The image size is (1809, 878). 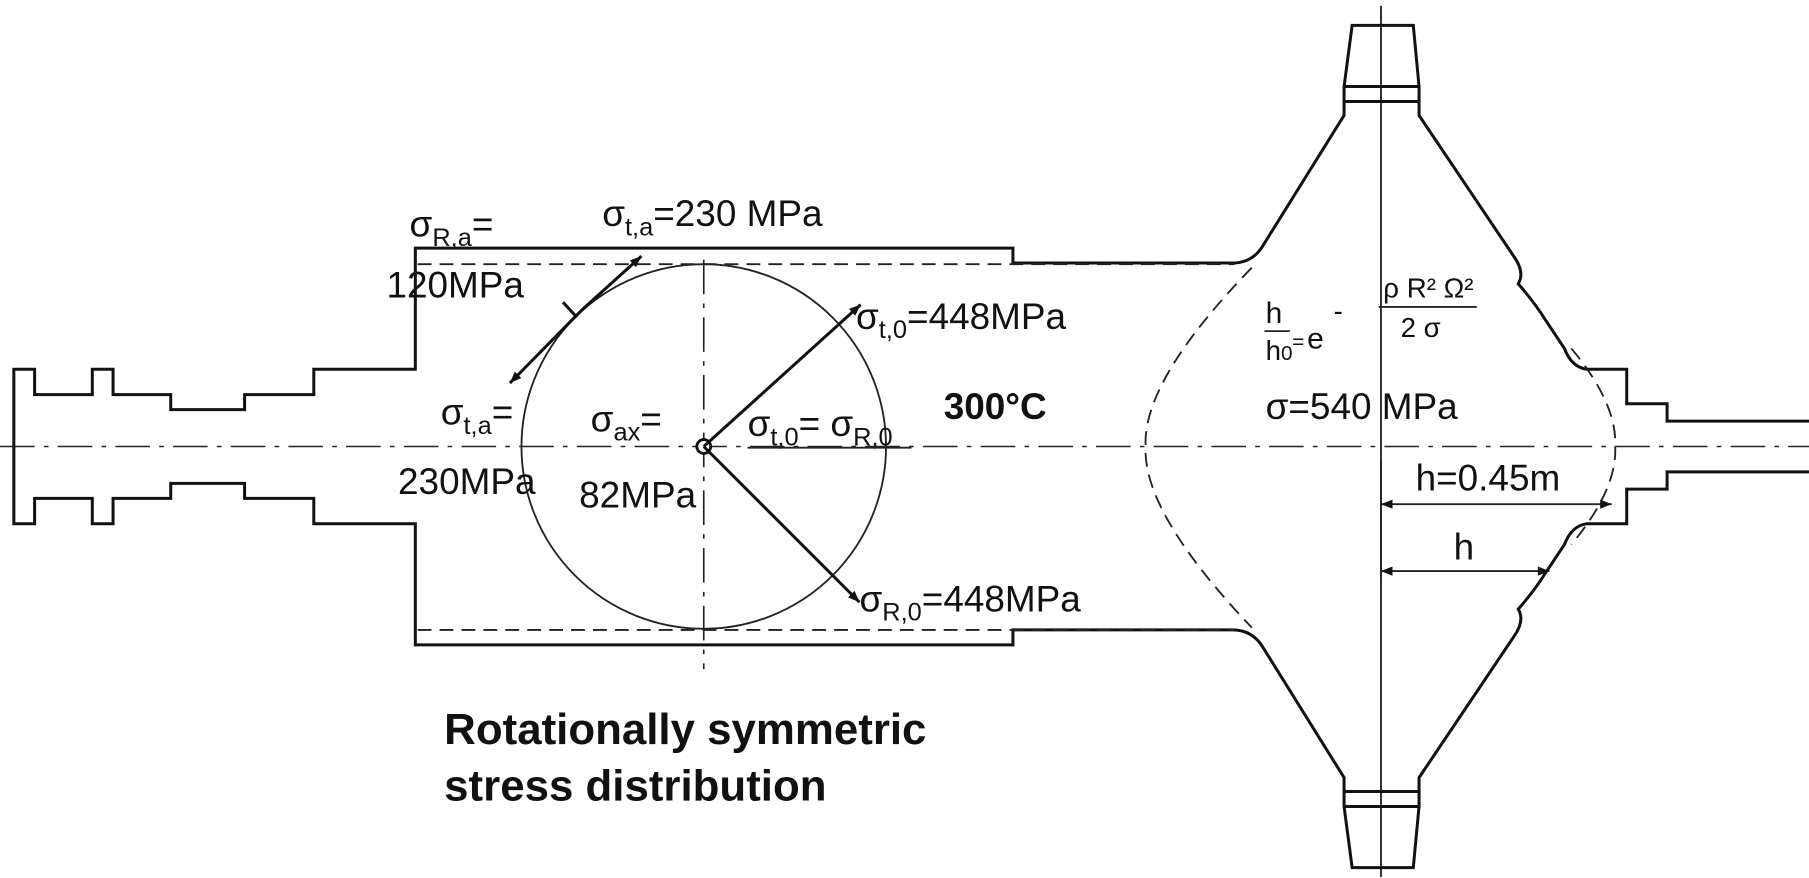 What do you see at coordinates (452, 238) in the screenshot?
I see `subscript: R,a` at bounding box center [452, 238].